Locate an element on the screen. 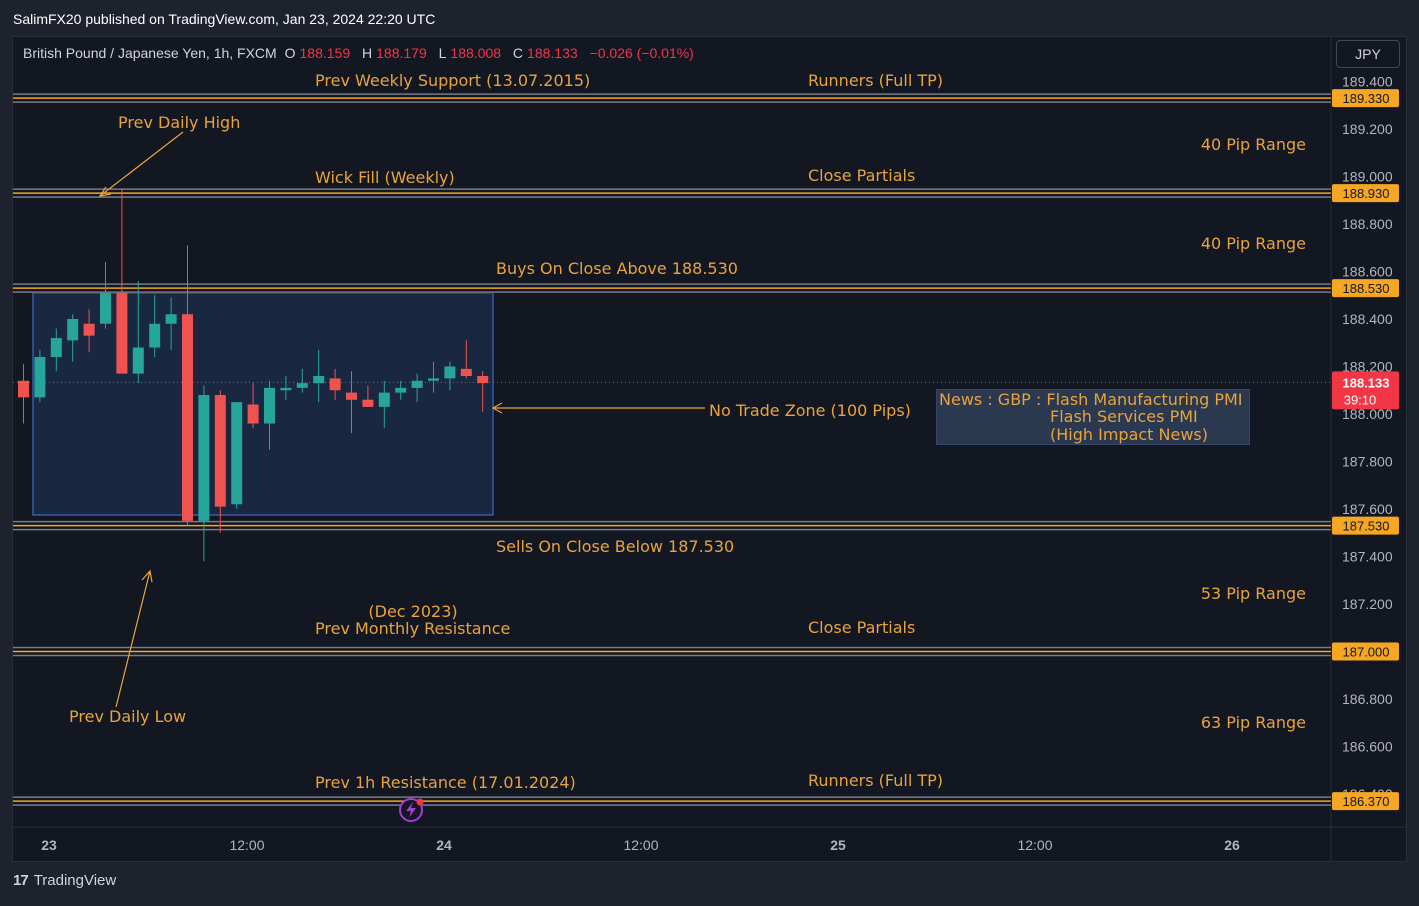  close-partials-top-label: Close Partials is located at coordinates (861, 175).